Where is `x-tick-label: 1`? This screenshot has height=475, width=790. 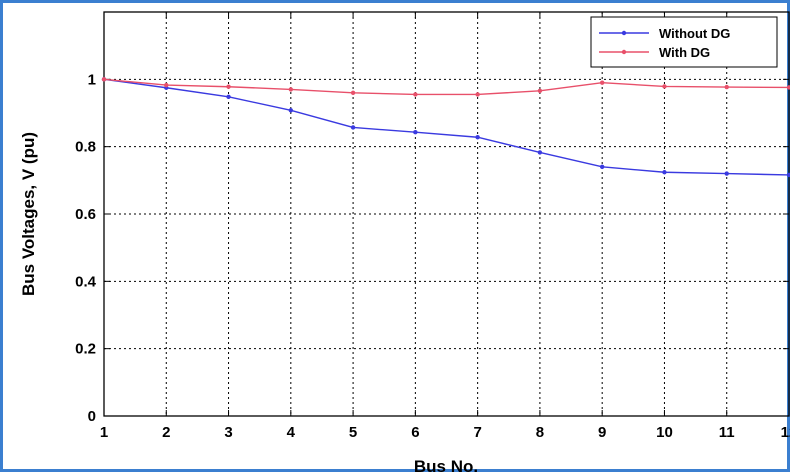
x-tick-label: 1 is located at coordinates (104, 432).